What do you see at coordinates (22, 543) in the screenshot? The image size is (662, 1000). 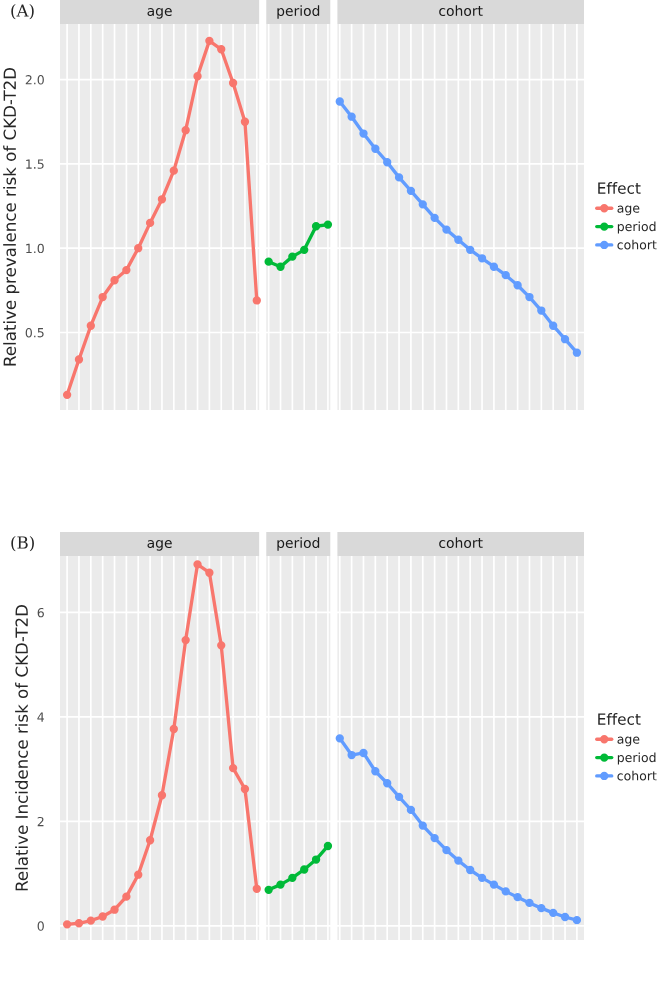 I see `text: (B)` at bounding box center [22, 543].